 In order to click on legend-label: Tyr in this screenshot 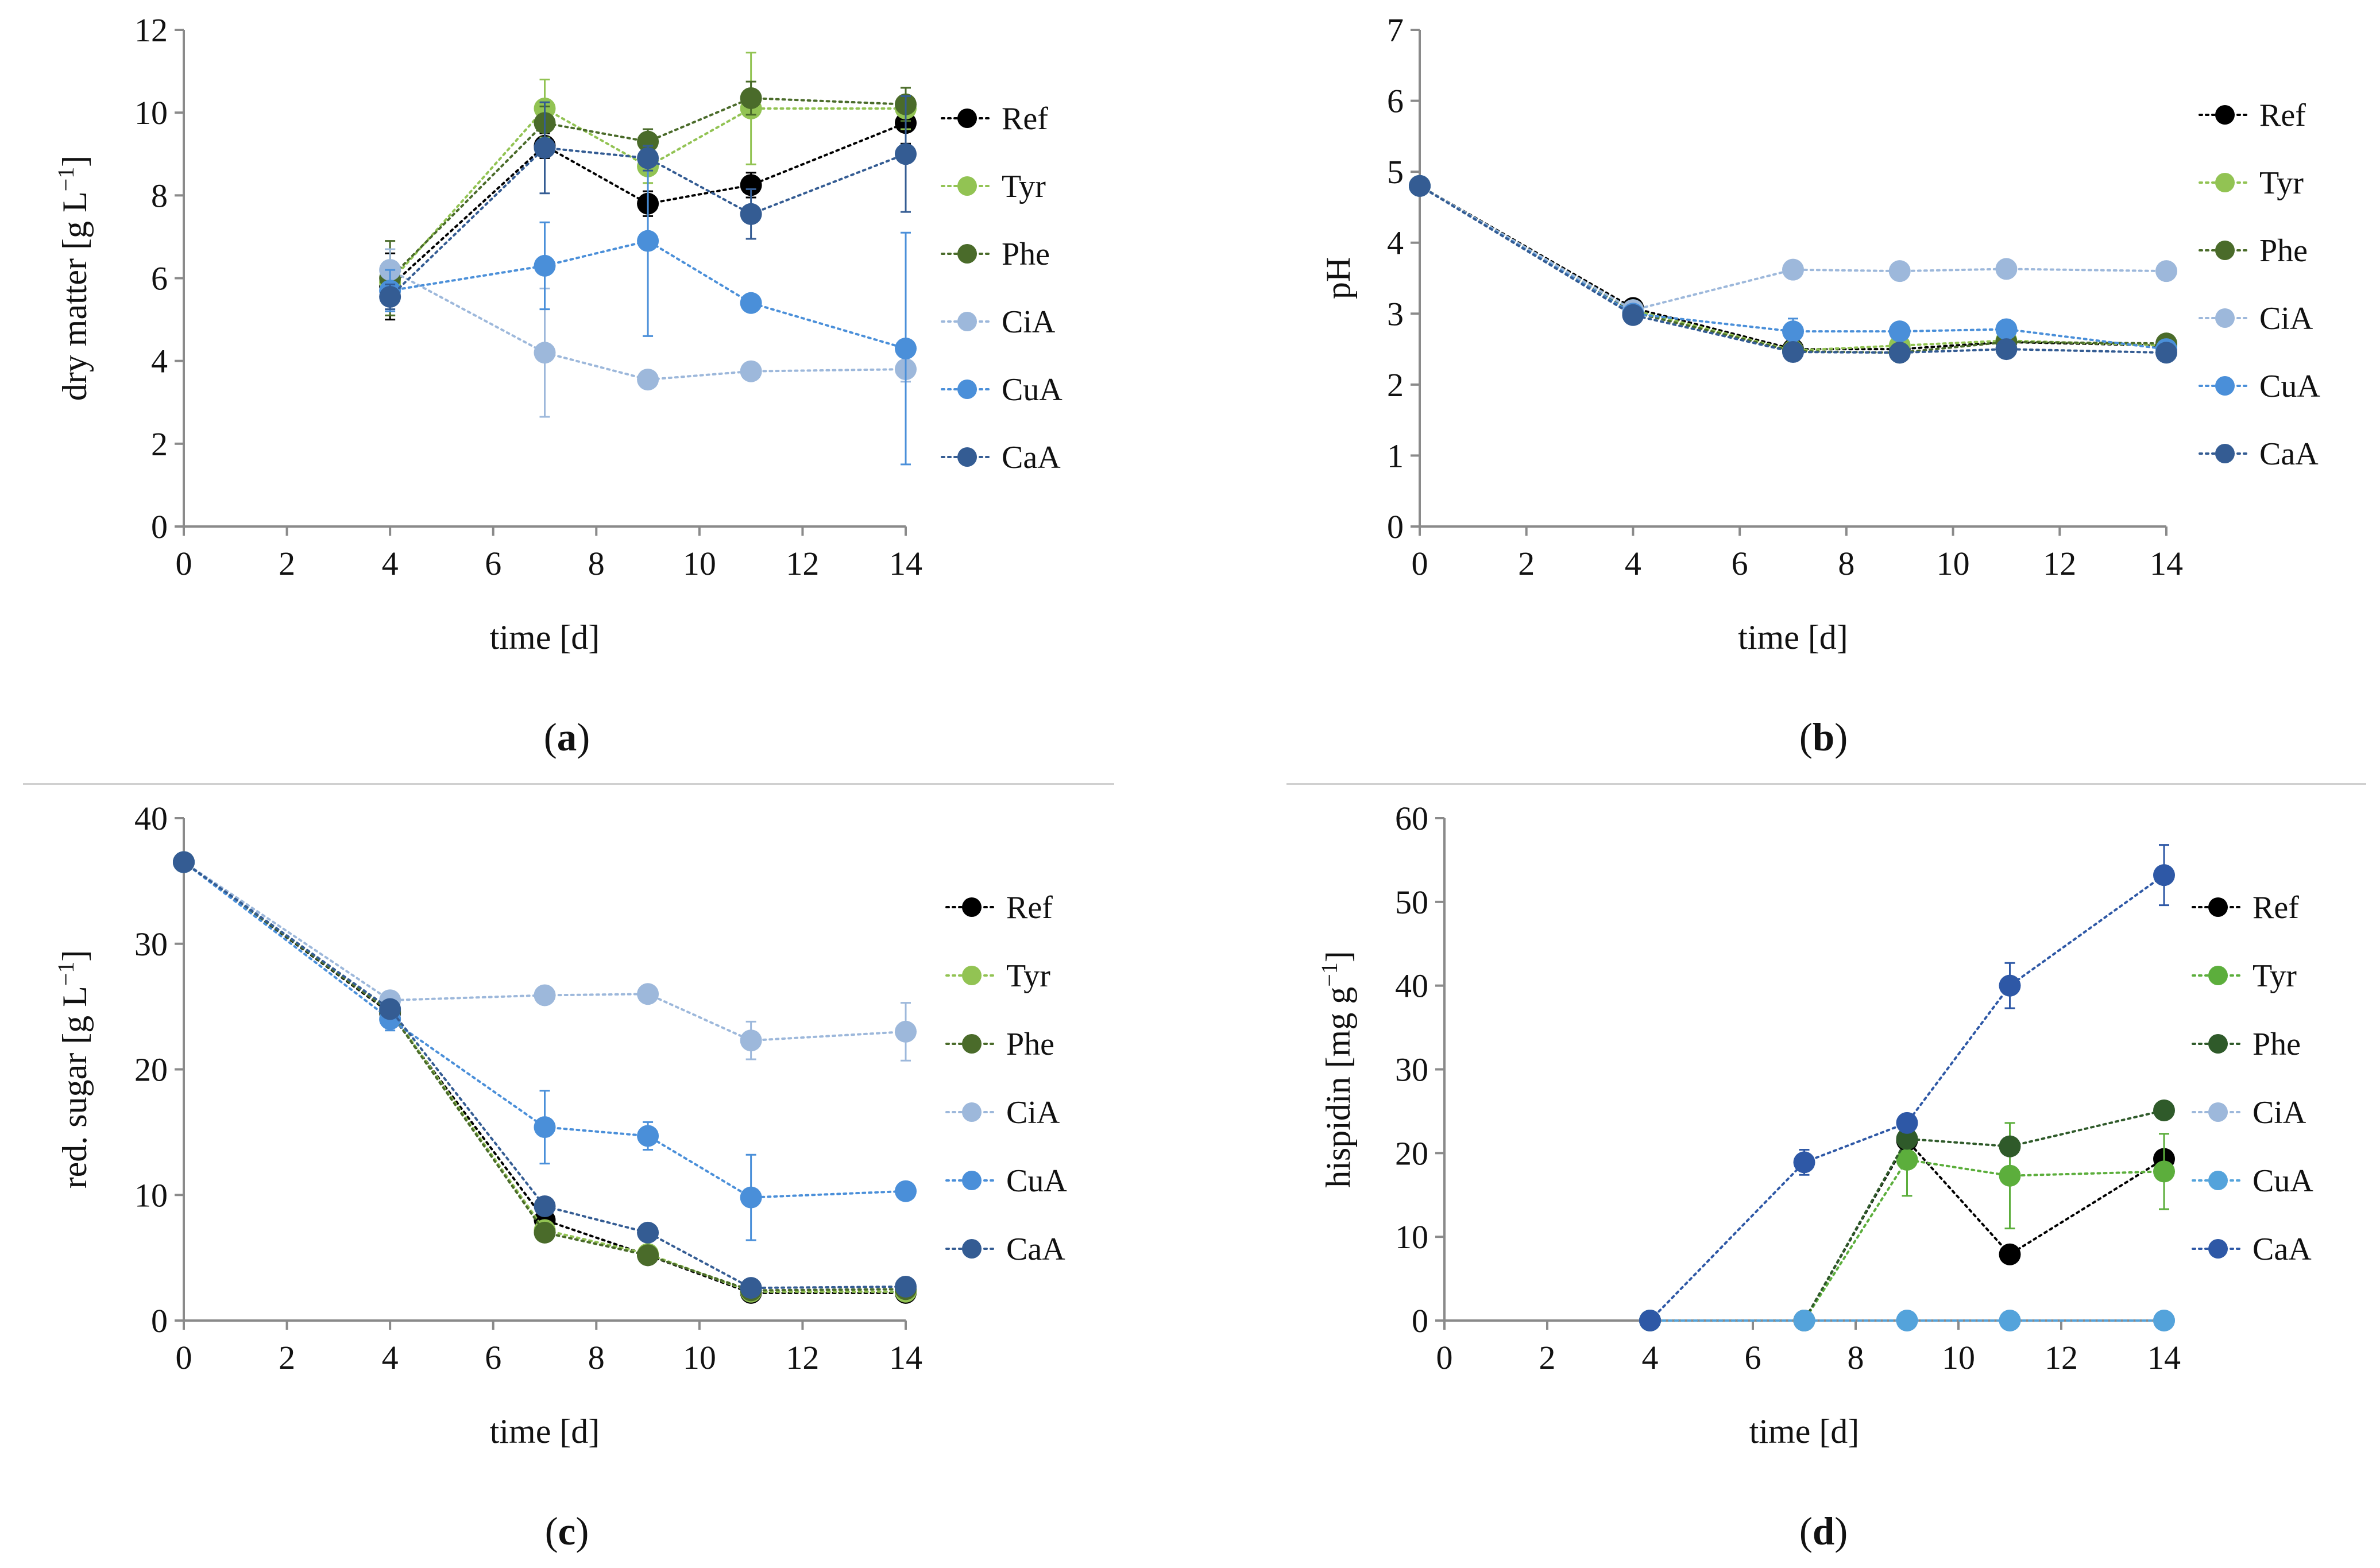, I will do `click(2281, 183)`.